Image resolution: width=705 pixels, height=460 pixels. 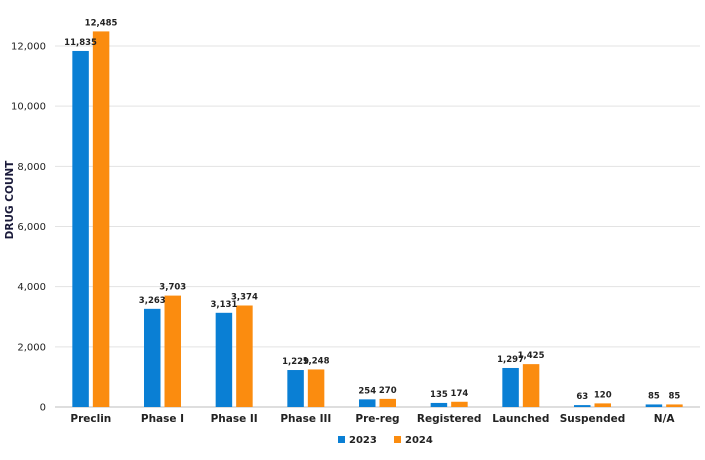 I want to click on y-tick-label: 6,000, so click(x=31, y=227).